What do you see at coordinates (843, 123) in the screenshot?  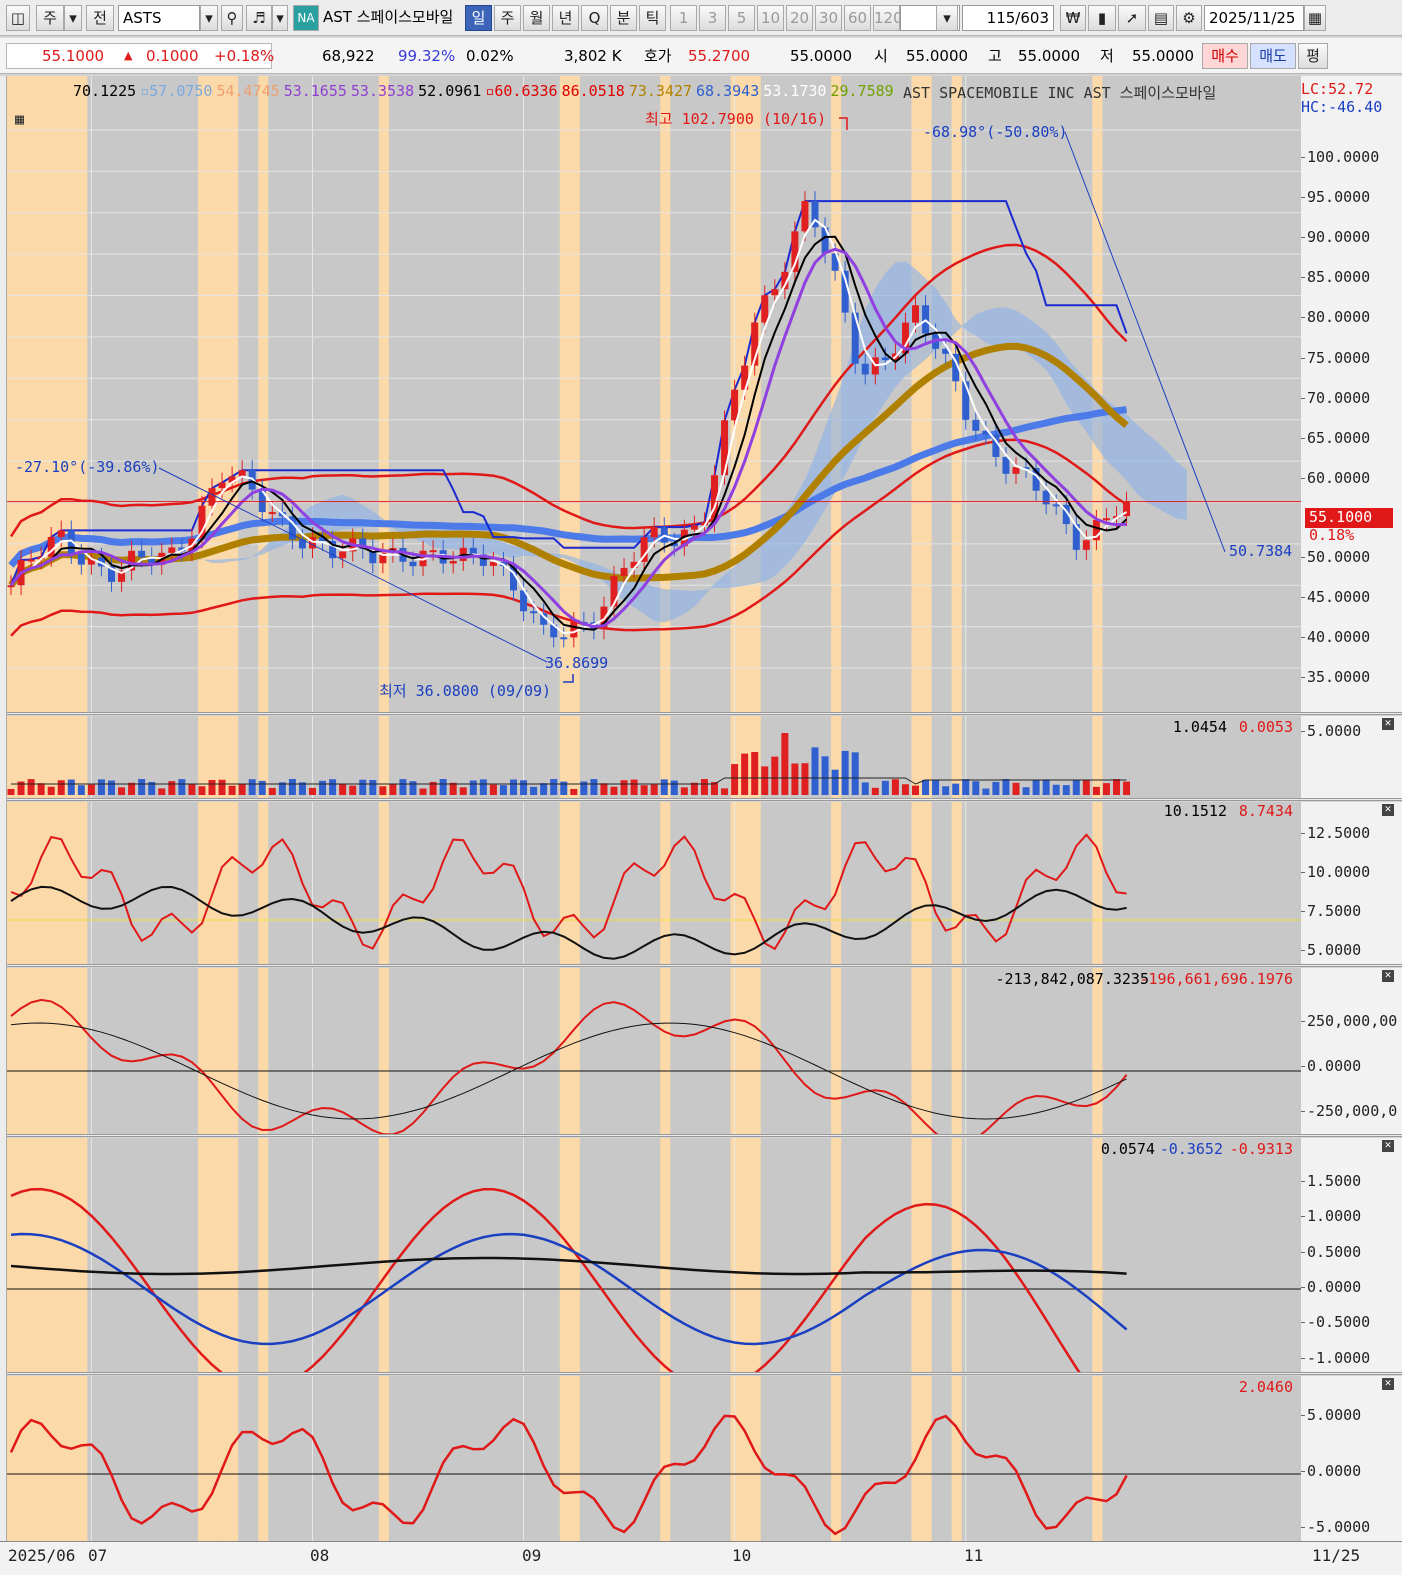 I see `high-marker` at bounding box center [843, 123].